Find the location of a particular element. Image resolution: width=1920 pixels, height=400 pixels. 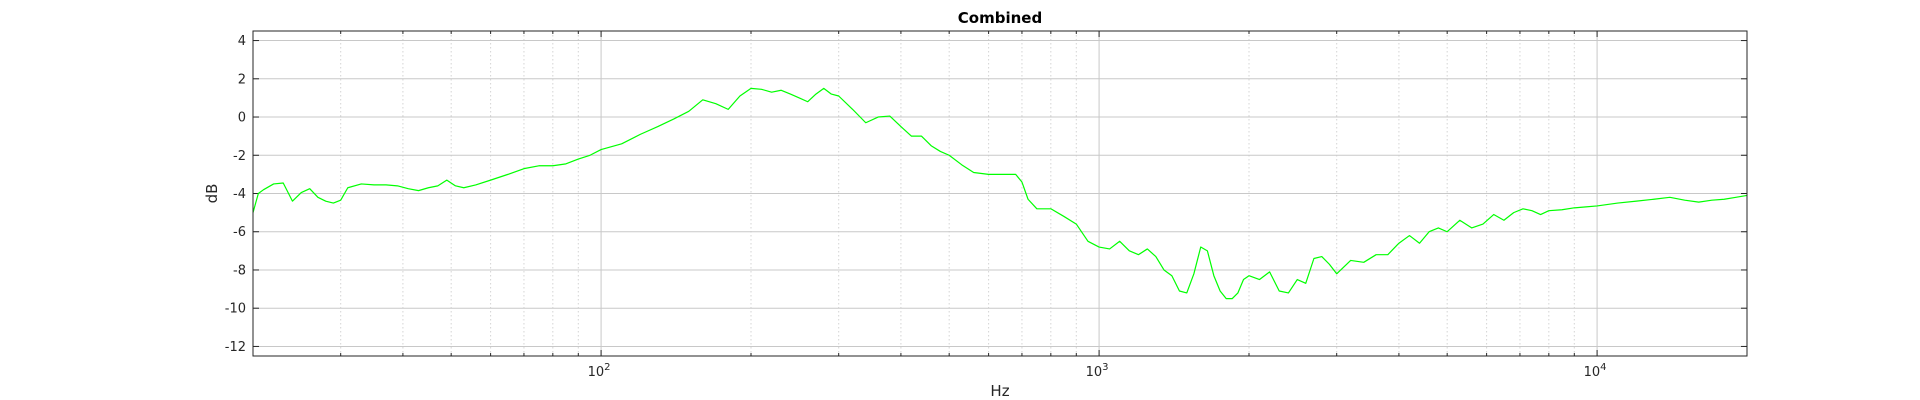

x-tick-label: 10³ is located at coordinates (1097, 371).